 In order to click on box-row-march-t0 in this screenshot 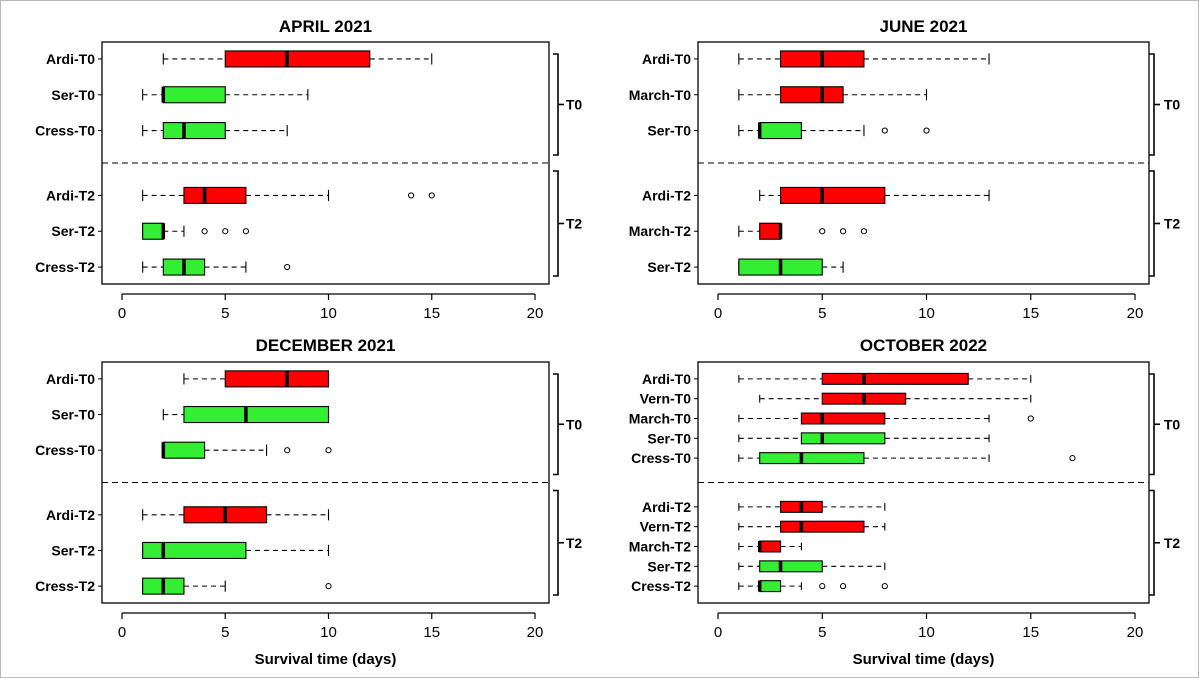, I will do `click(886, 418)`.